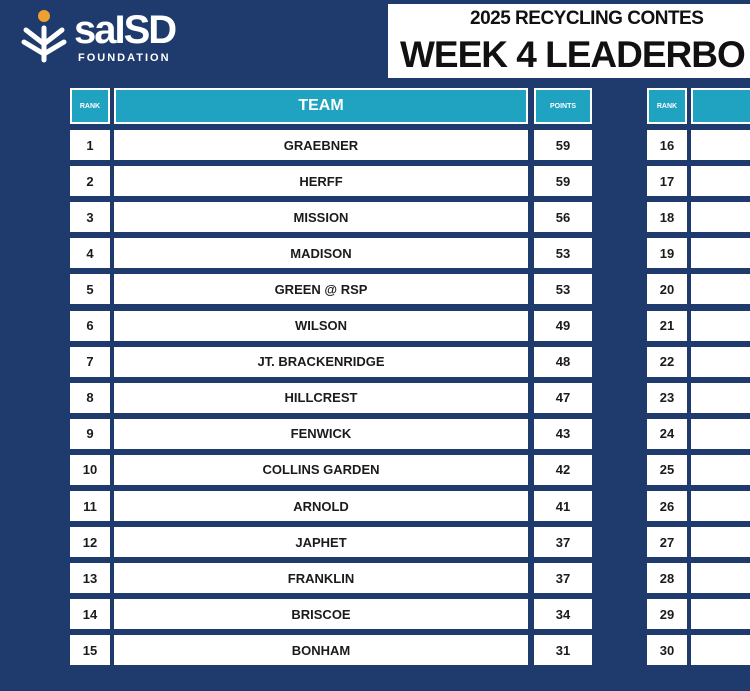 The image size is (750, 691). I want to click on rank-cell: 17, so click(667, 181).